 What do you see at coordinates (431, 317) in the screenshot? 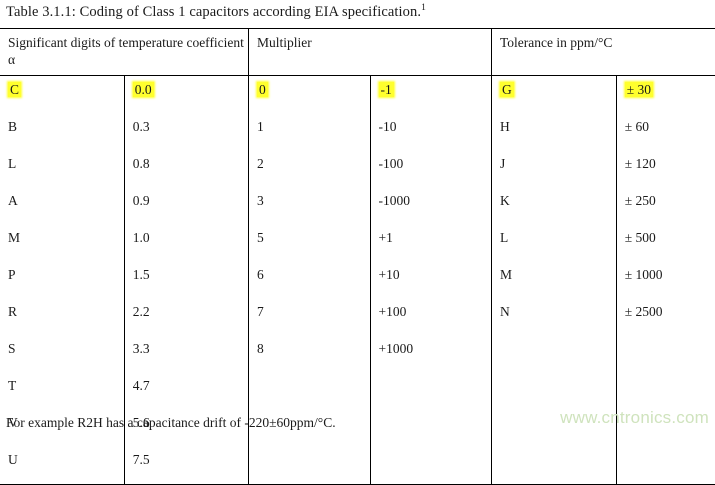
I see `cell-mult-value: +100` at bounding box center [431, 317].